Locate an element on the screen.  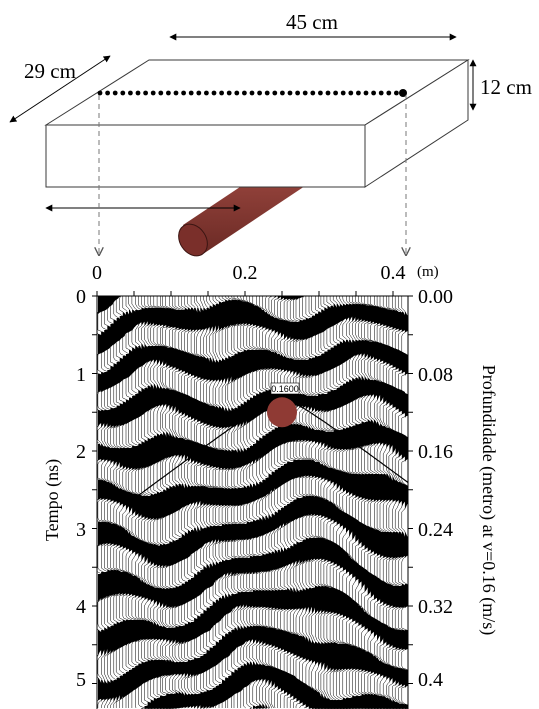
left-axis: 0 1 2 3 4 5 Tempo (ns) is located at coordinates (64, 488).